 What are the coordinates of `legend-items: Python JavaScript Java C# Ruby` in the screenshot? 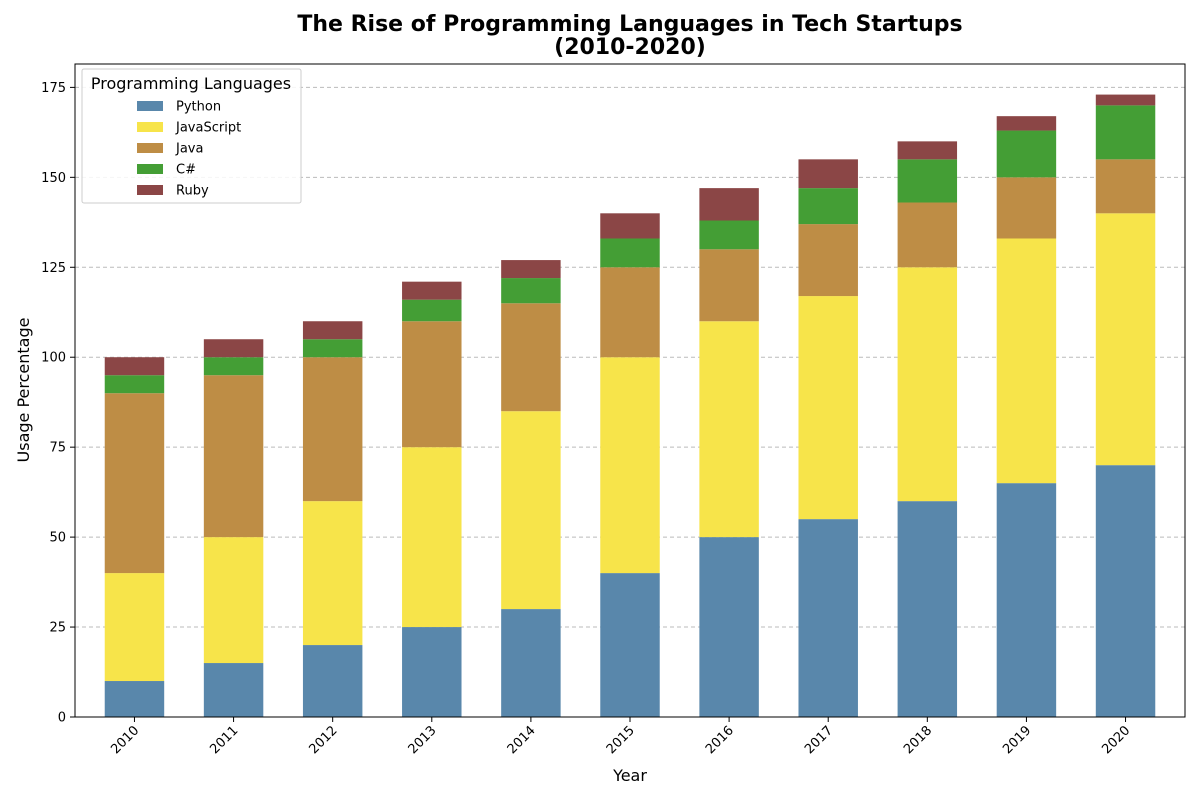 It's located at (189, 149).